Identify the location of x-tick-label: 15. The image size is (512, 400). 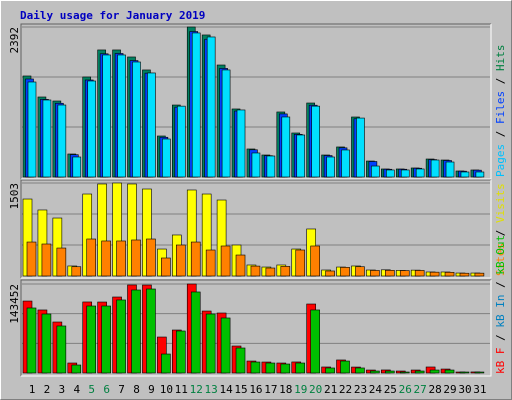
(240, 389).